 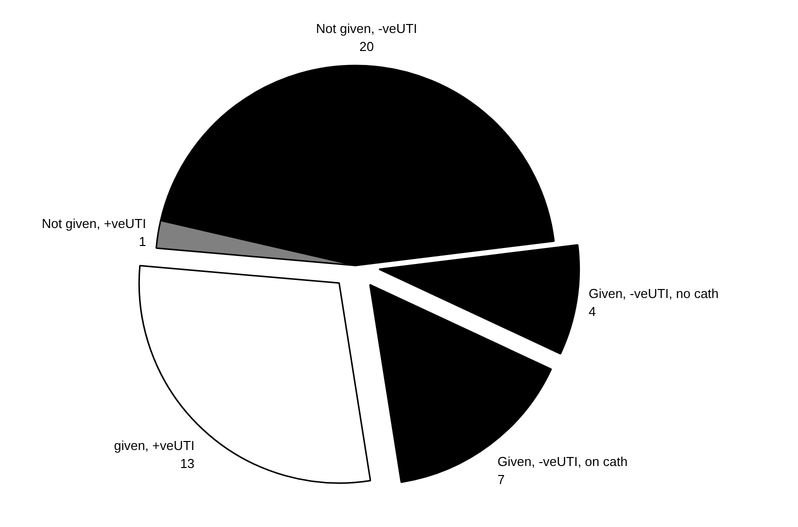 What do you see at coordinates (94, 223) in the screenshot?
I see `slice-label: Not given, +veUTI` at bounding box center [94, 223].